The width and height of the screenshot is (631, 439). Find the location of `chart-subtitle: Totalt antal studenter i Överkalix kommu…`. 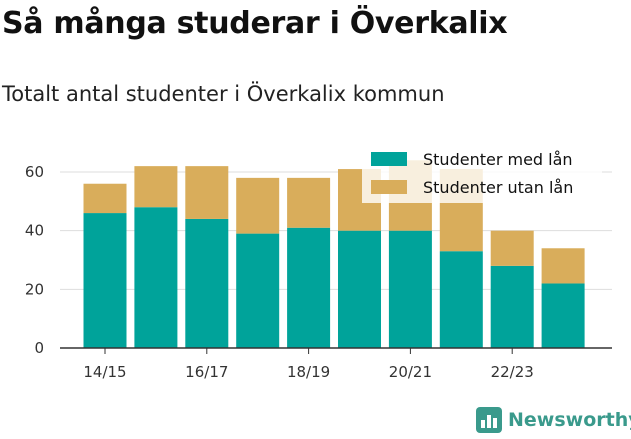

chart-subtitle: Totalt antal studenter i Överkalix kommu… is located at coordinates (223, 94).